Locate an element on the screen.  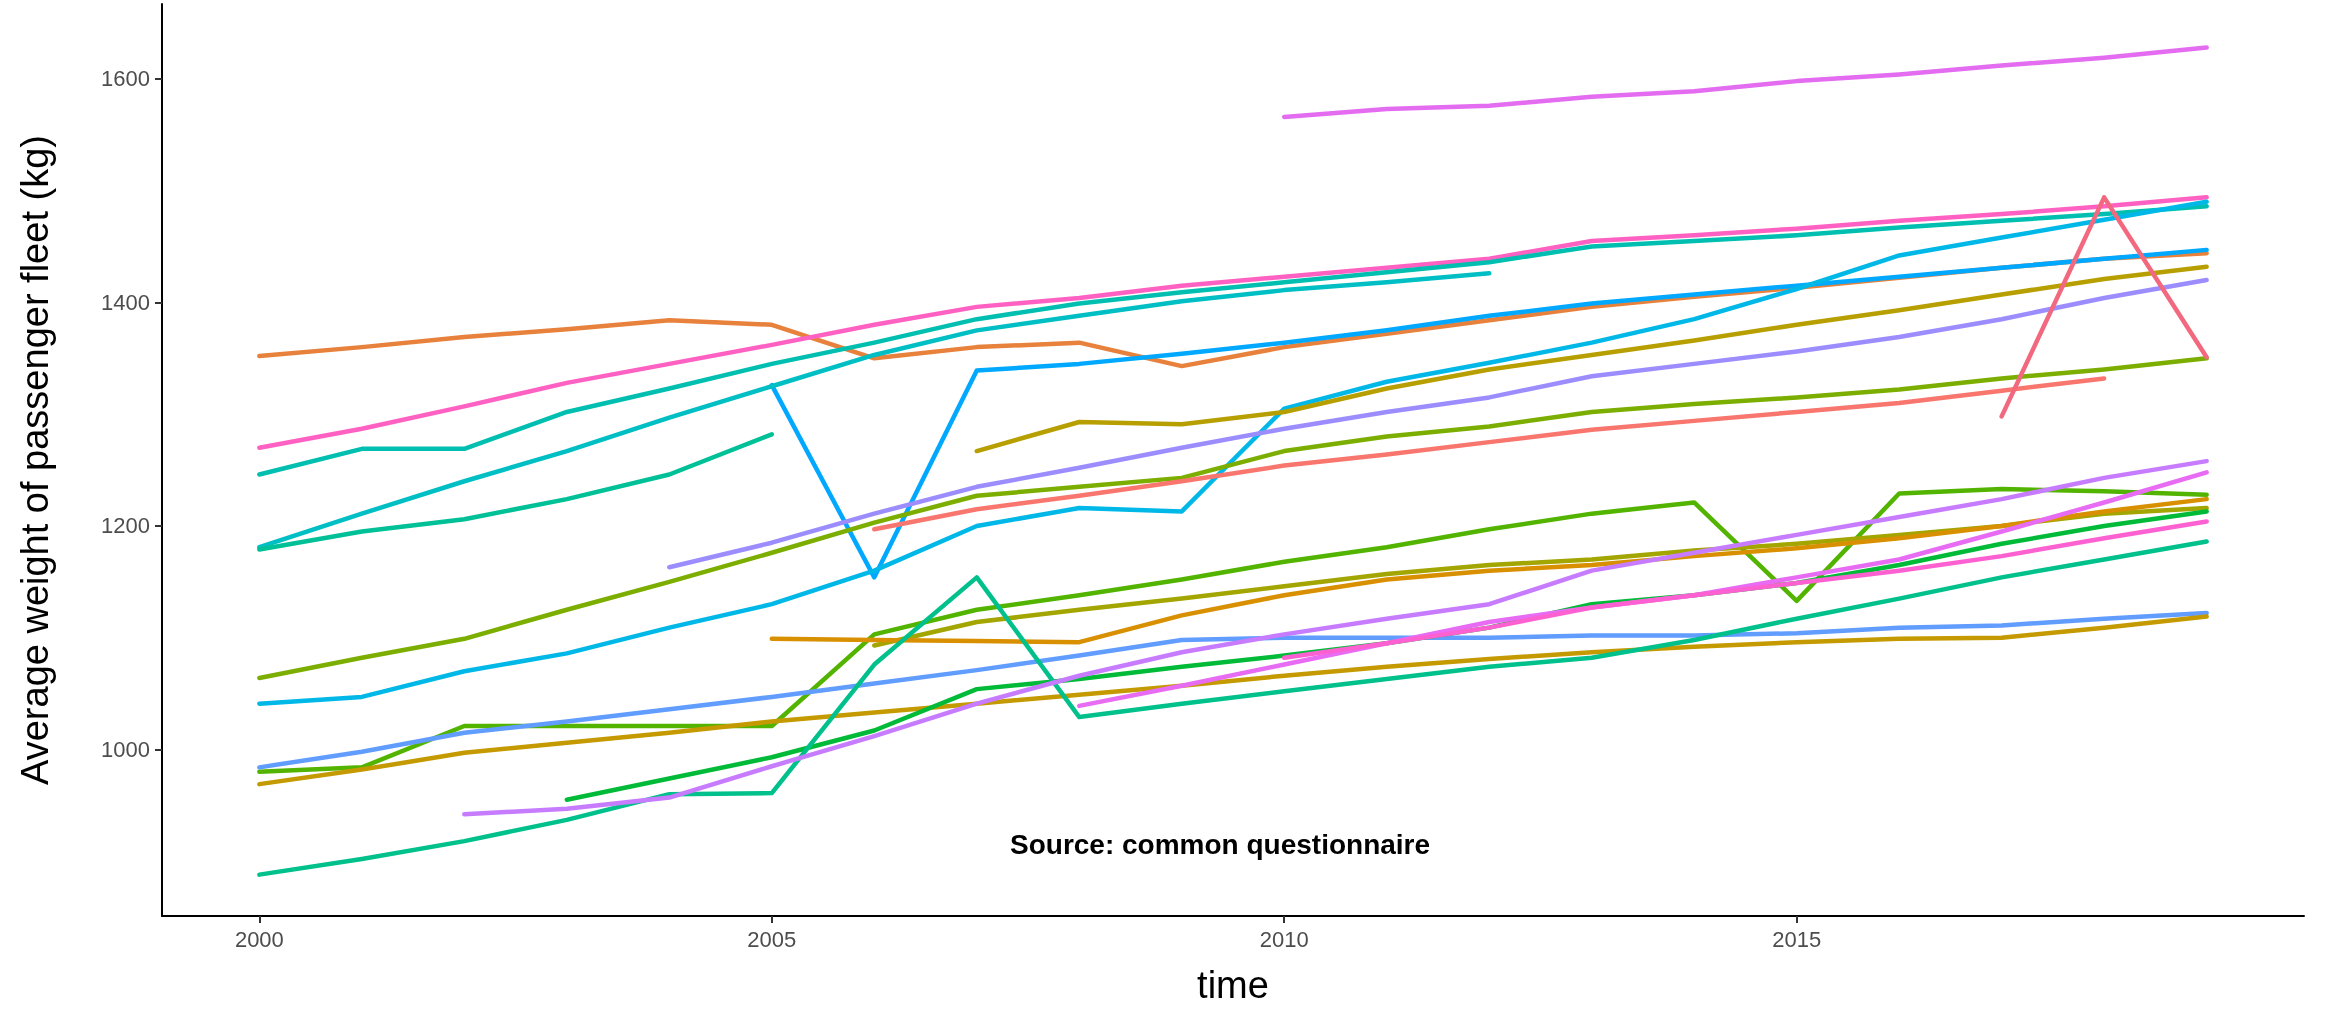
x-tick-label: 2005 is located at coordinates (772, 939).